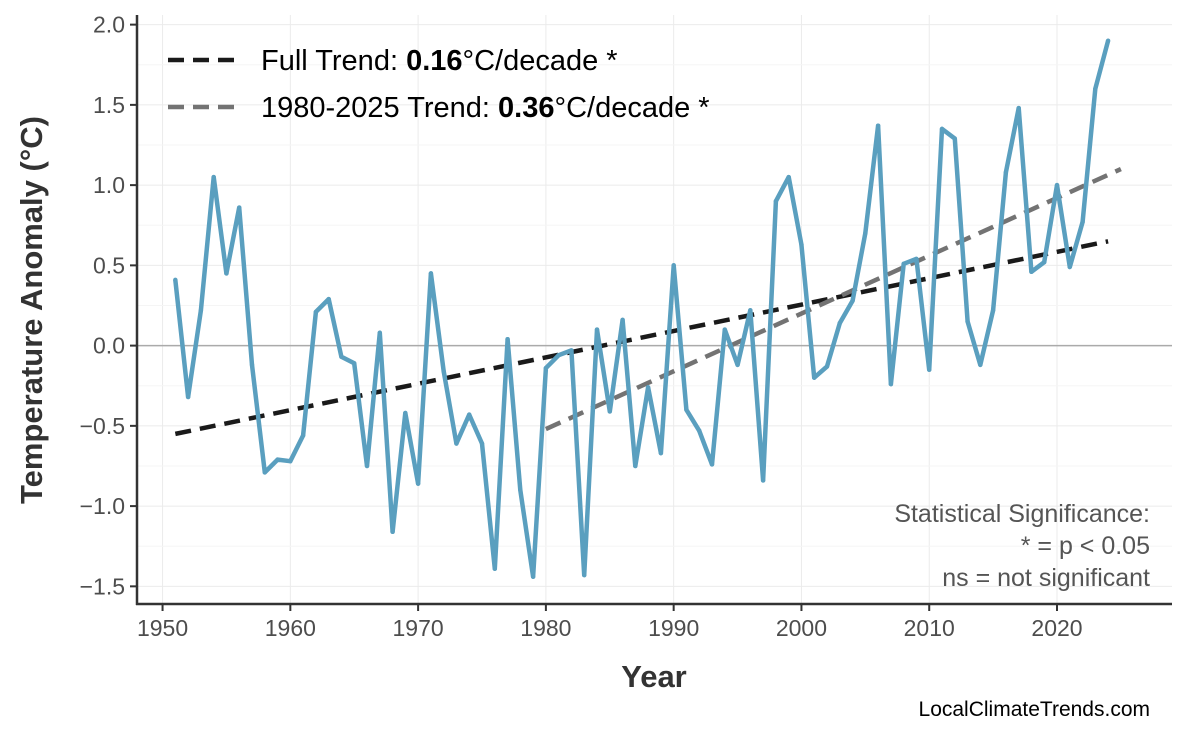 The width and height of the screenshot is (1186, 737). What do you see at coordinates (162, 628) in the screenshot?
I see `x-tick-label: 1950` at bounding box center [162, 628].